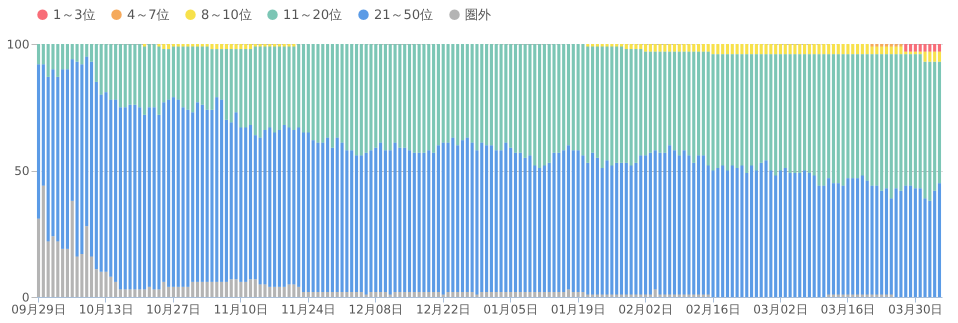 The height and width of the screenshot is (323, 958). What do you see at coordinates (376, 309) in the screenshot?
I see `x-tick-label: 12月08日` at bounding box center [376, 309].